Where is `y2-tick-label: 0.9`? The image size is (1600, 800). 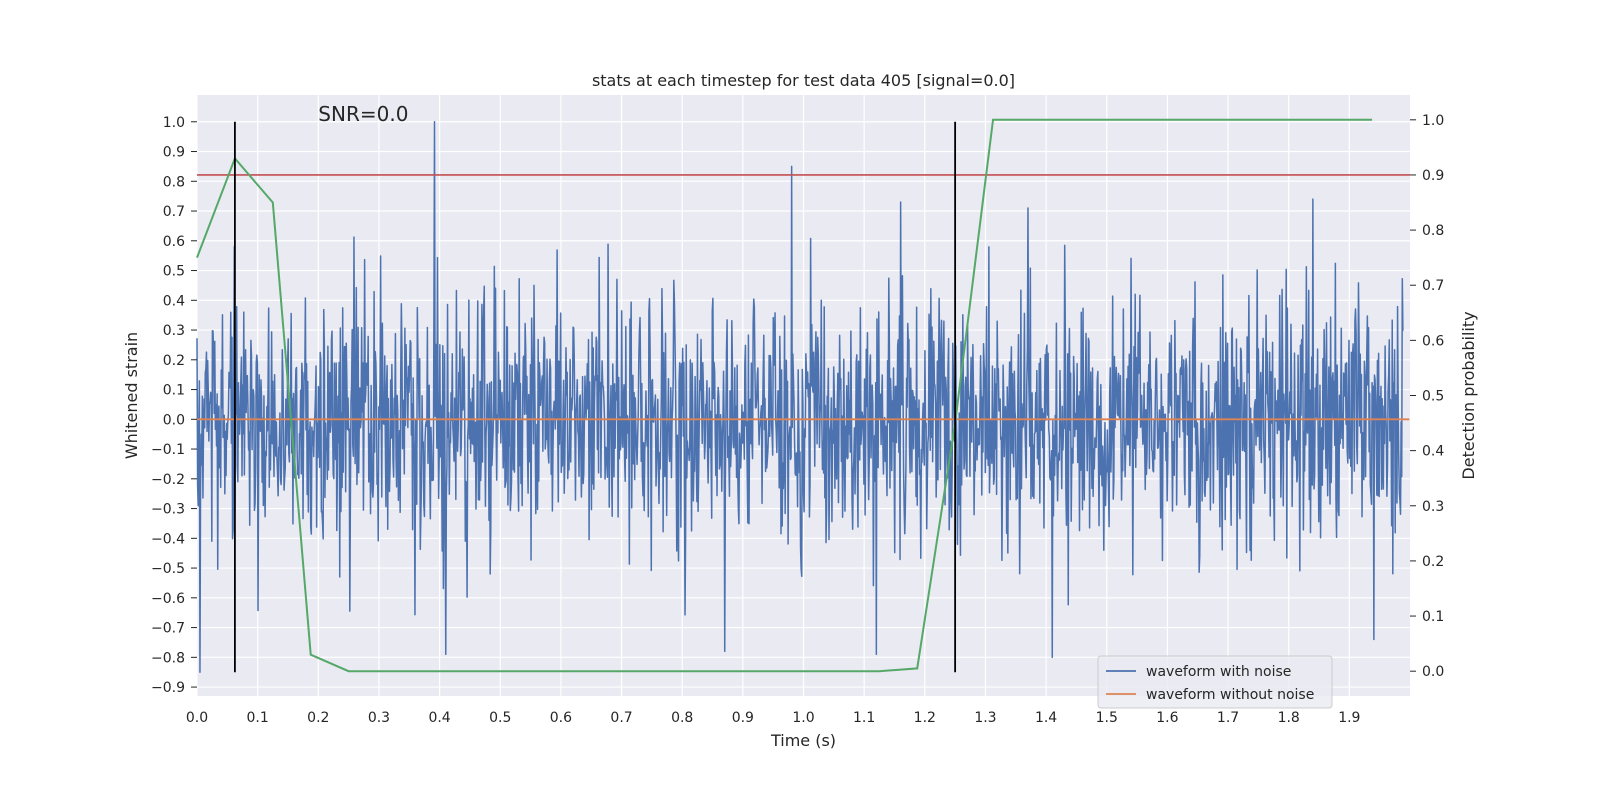
y2-tick-label: 0.9 is located at coordinates (1433, 176).